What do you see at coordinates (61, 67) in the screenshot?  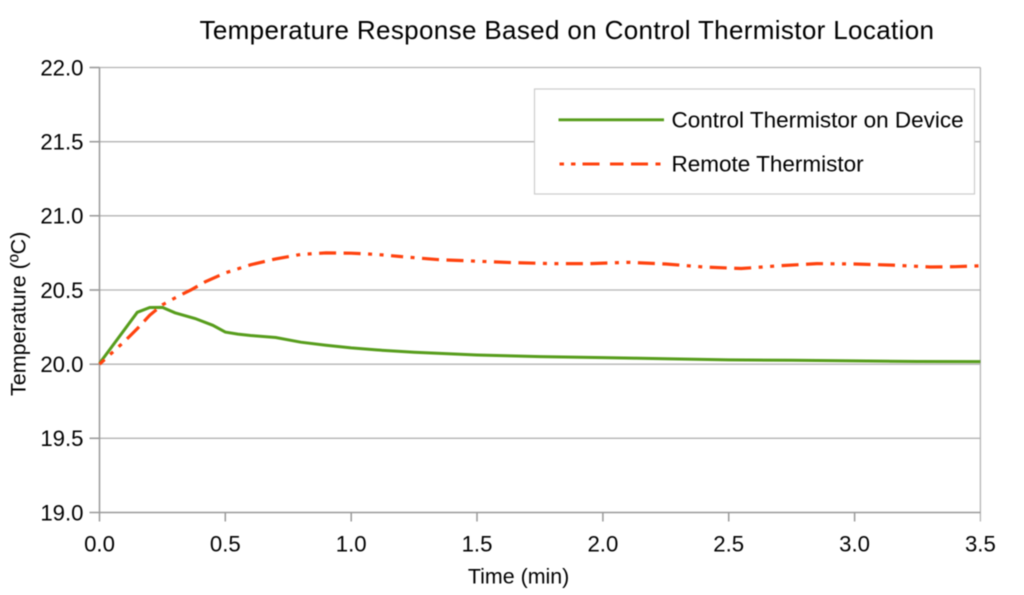 I see `svg-text: 22.0` at bounding box center [61, 67].